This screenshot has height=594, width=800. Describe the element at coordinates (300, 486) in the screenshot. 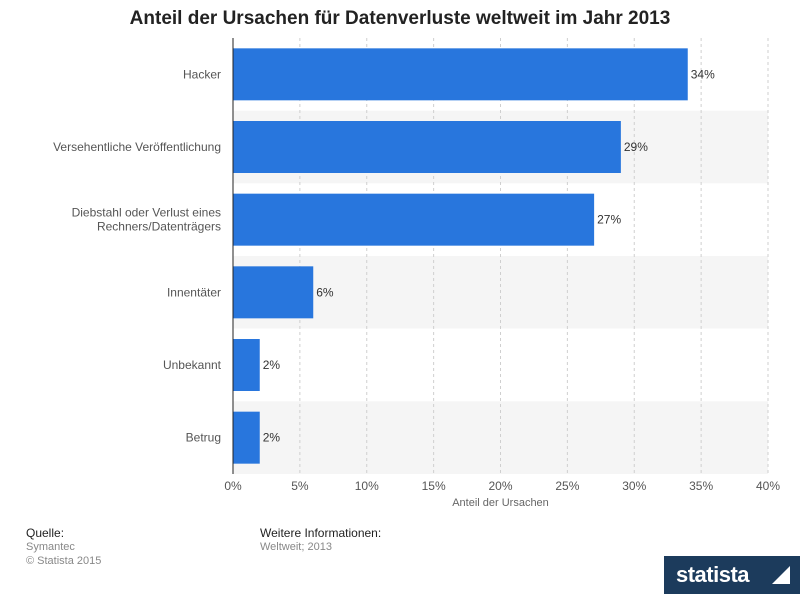

I see `x-tick-label: 5%` at that location.